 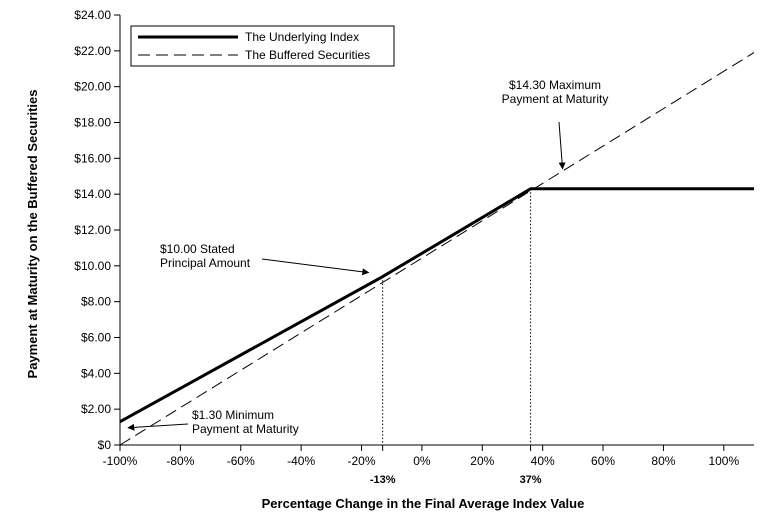 I want to click on marker-tick-label: 37%, so click(x=531, y=480).